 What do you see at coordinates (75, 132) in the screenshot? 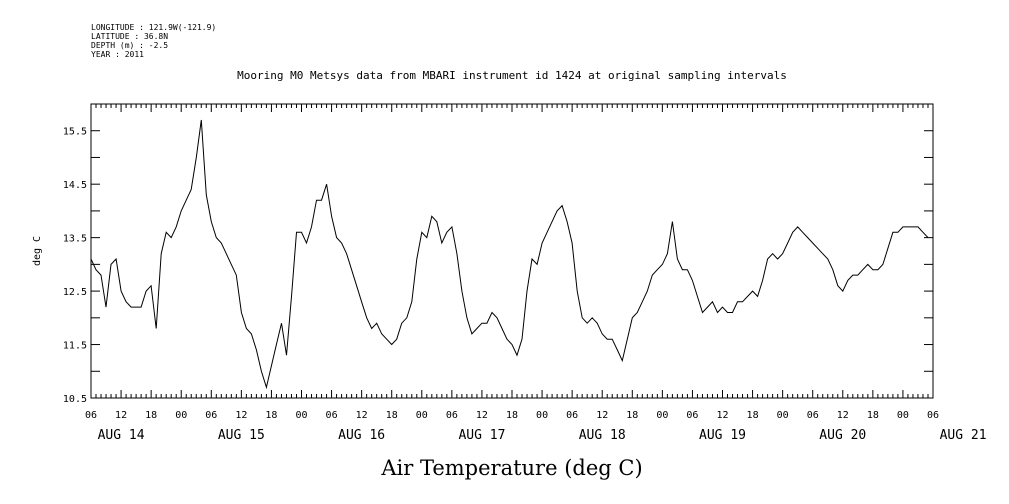
I see `y-tick-label: 15.5` at bounding box center [75, 132].